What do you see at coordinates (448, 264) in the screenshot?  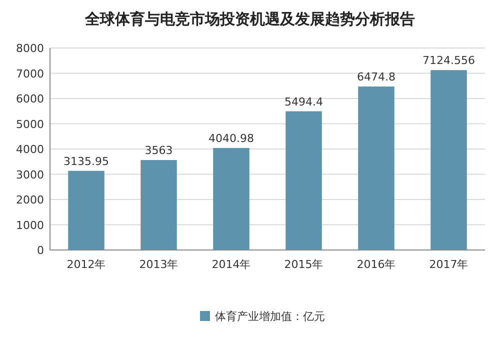 I see `x-tick-label: 2017年` at bounding box center [448, 264].